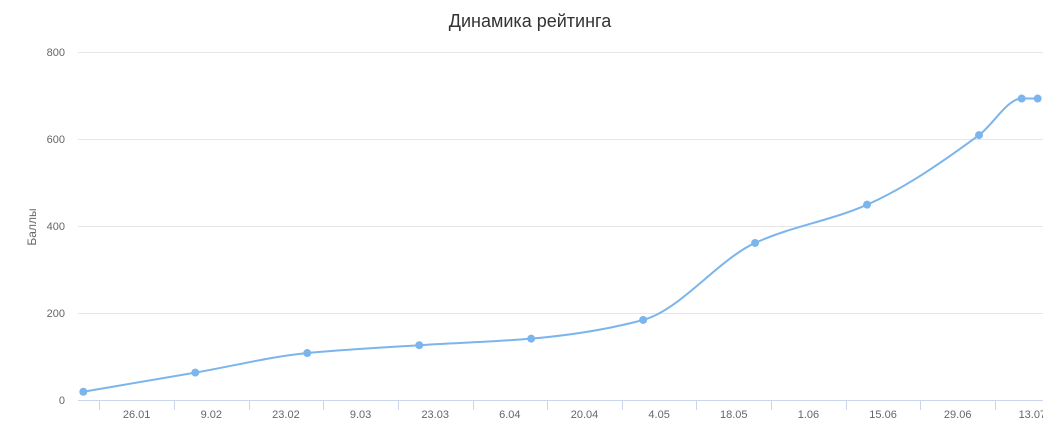  What do you see at coordinates (32, 226) in the screenshot?
I see `y-axis-title: Баллы` at bounding box center [32, 226].